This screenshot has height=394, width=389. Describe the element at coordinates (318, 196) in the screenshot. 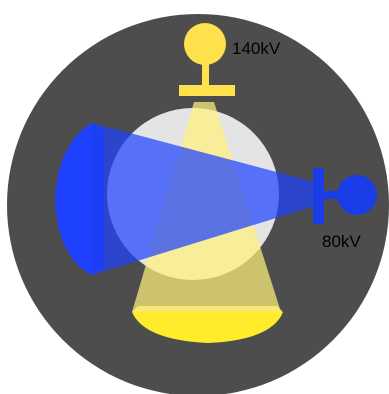

I see `collimator-80kv` at that location.